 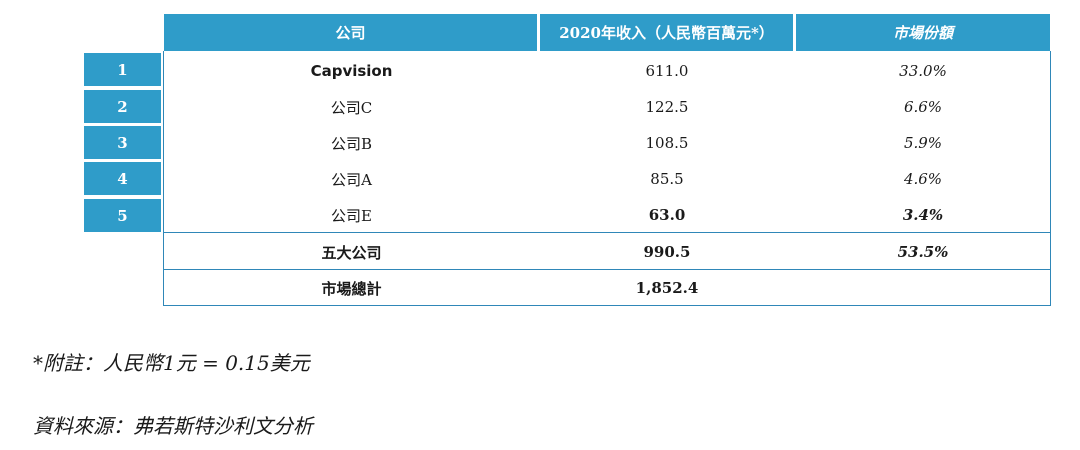 I want to click on share-cell: 4.6%, so click(x=923, y=179).